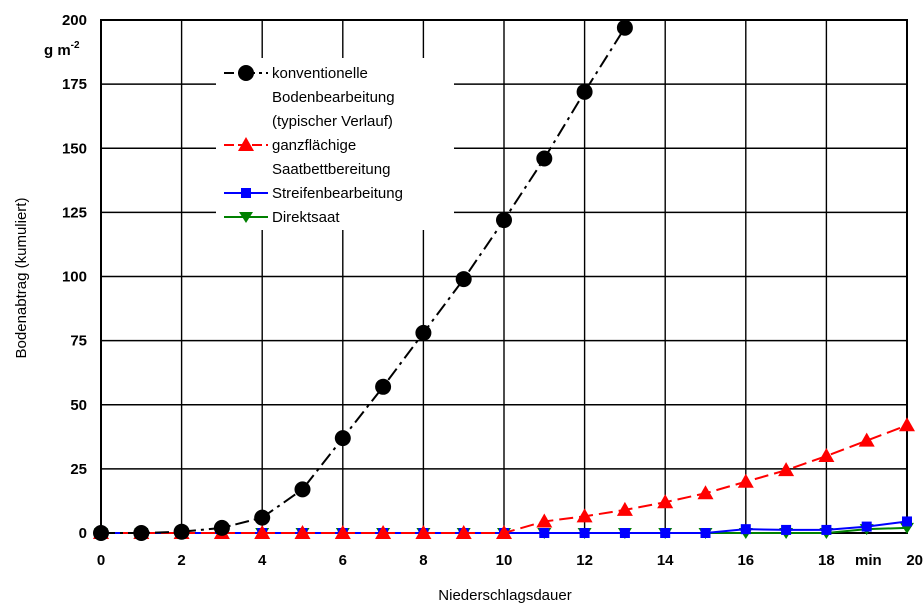  I want to click on legend-label: Saatbettbereitung, so click(331, 169).